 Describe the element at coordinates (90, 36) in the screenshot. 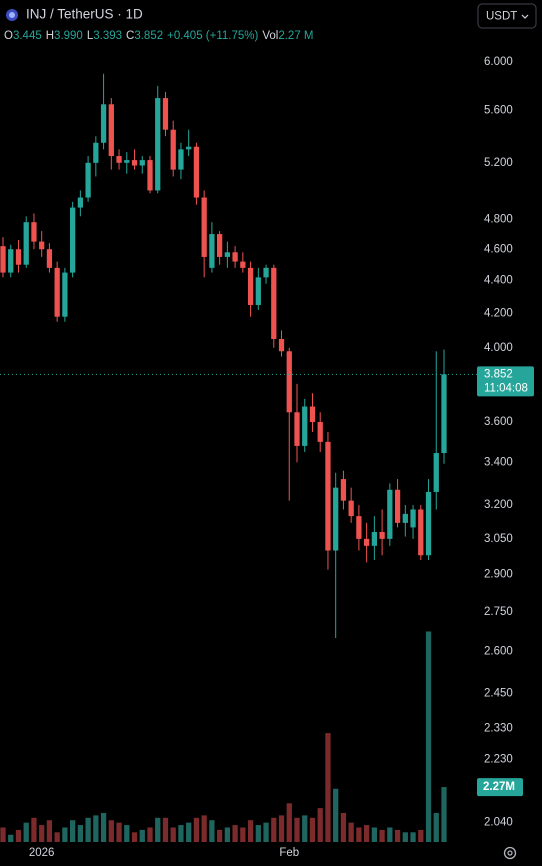

I see `legend-key: L` at that location.